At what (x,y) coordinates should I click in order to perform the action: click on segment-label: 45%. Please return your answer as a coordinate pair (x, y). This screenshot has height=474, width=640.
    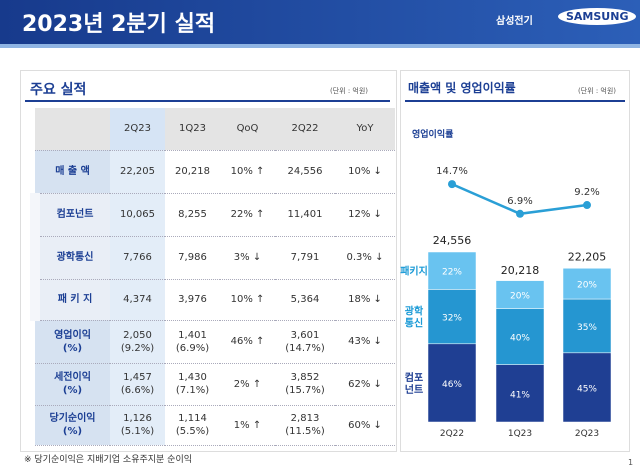
    Looking at the image, I should click on (587, 389).